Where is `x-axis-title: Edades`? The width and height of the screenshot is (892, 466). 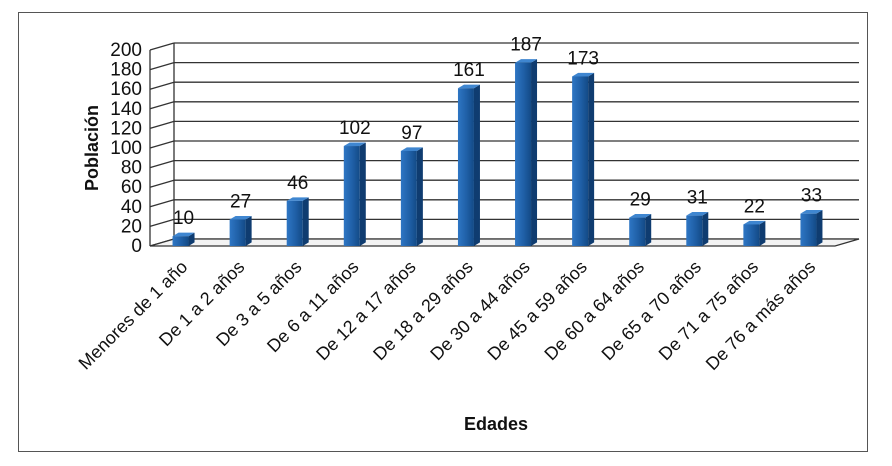
x-axis-title: Edades is located at coordinates (496, 424).